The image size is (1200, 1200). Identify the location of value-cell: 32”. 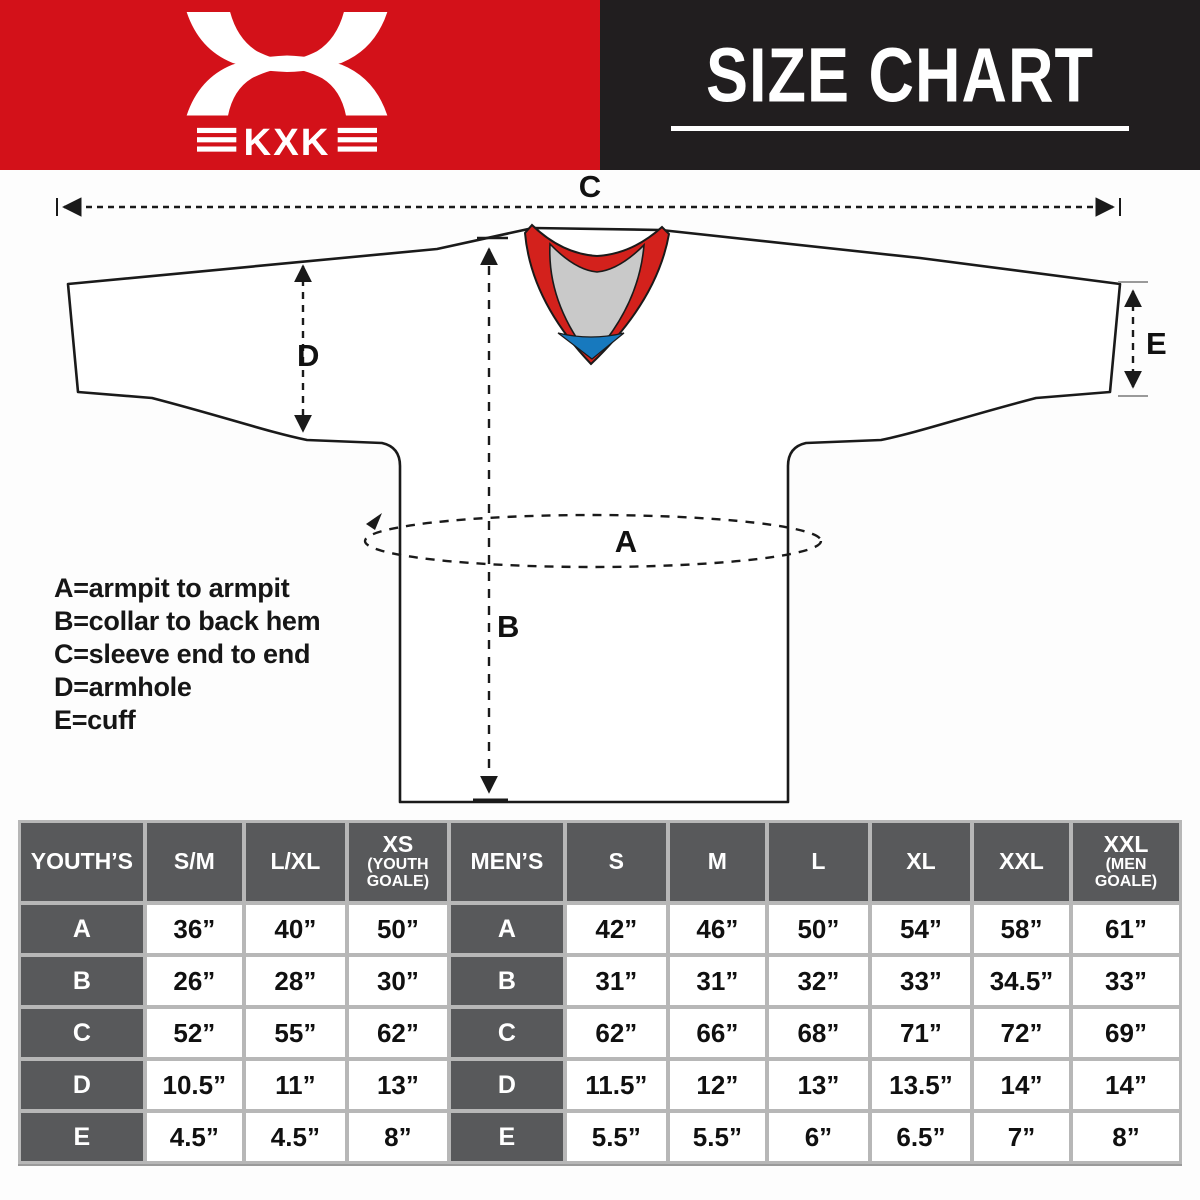
(818, 981).